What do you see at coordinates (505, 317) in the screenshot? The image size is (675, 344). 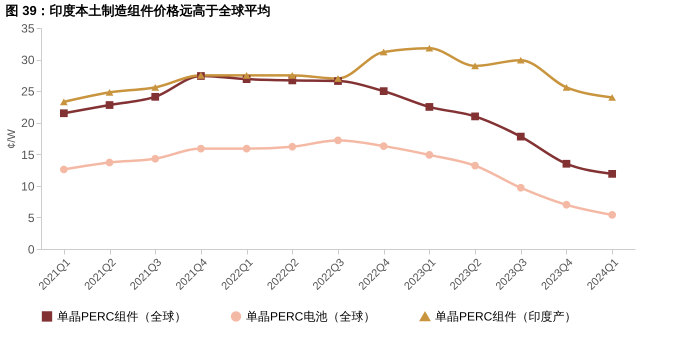 I see `legend-label: 单晶PERC组件（印度产）` at bounding box center [505, 317].